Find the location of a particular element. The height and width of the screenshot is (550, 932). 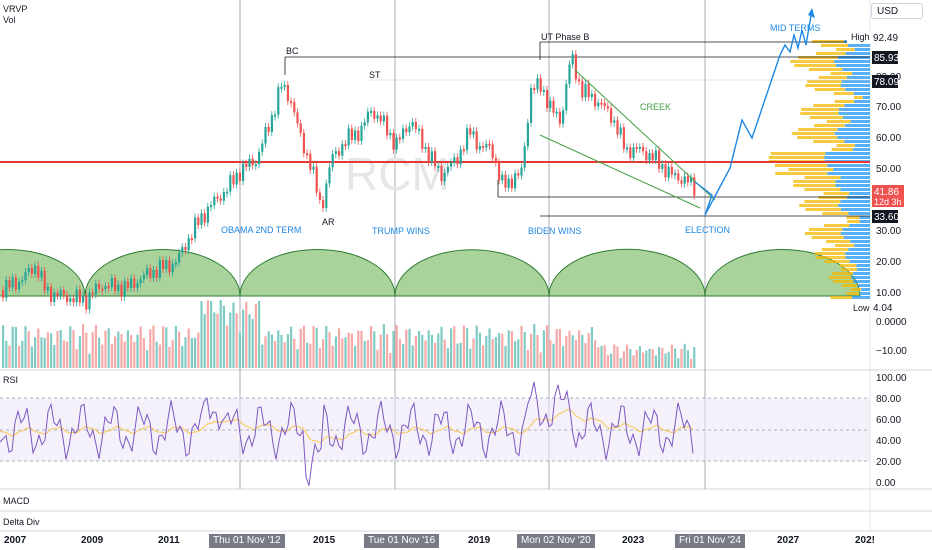

election-date-badge: Mon 02 Nov '20 is located at coordinates (556, 541).